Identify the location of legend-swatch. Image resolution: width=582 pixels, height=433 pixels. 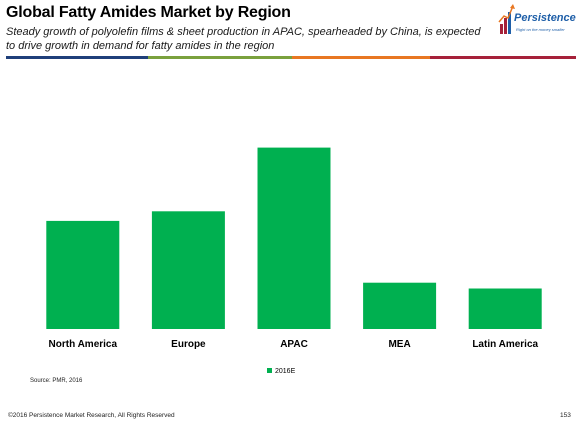
(269, 370).